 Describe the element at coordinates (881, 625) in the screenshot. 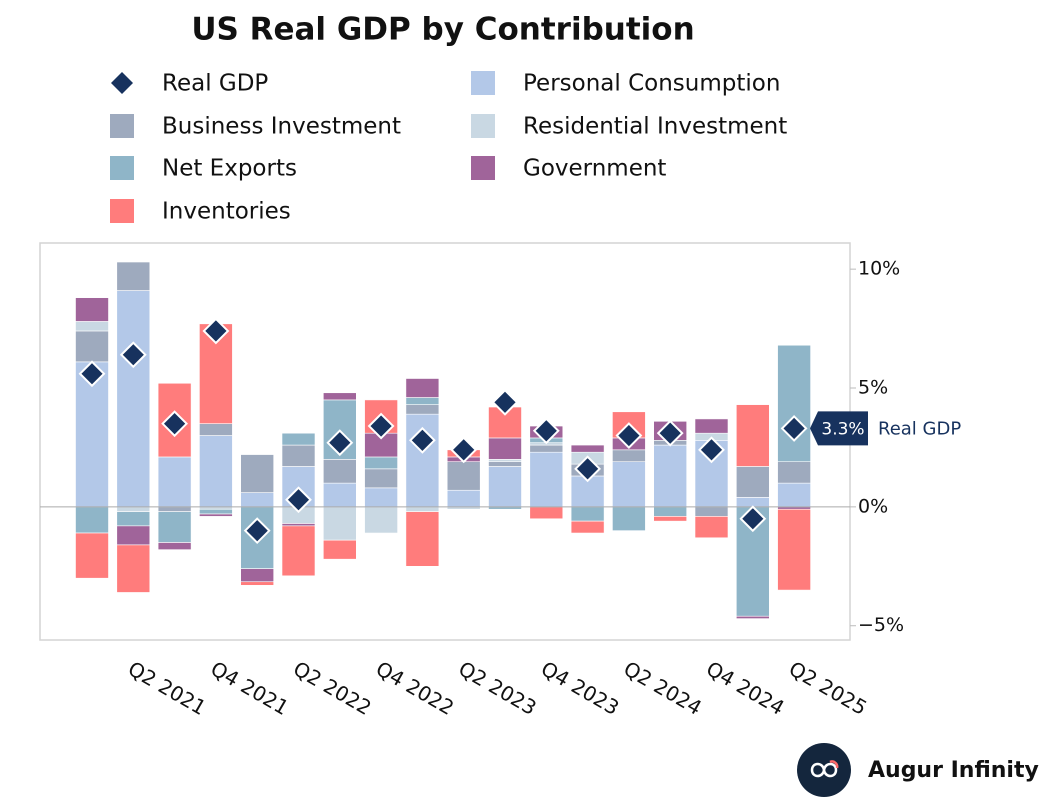

I see `y-tick-label: −5%` at that location.